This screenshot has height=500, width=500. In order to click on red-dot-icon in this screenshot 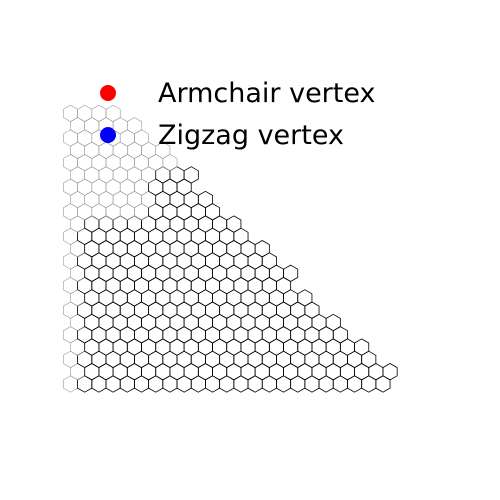, I will do `click(108, 93)`.